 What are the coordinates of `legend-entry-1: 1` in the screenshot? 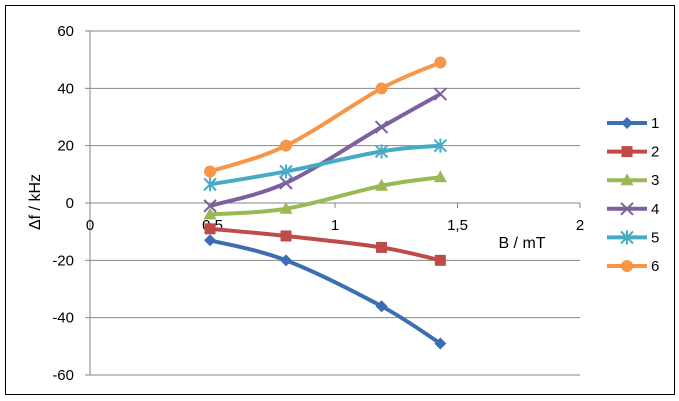 It's located at (633, 123).